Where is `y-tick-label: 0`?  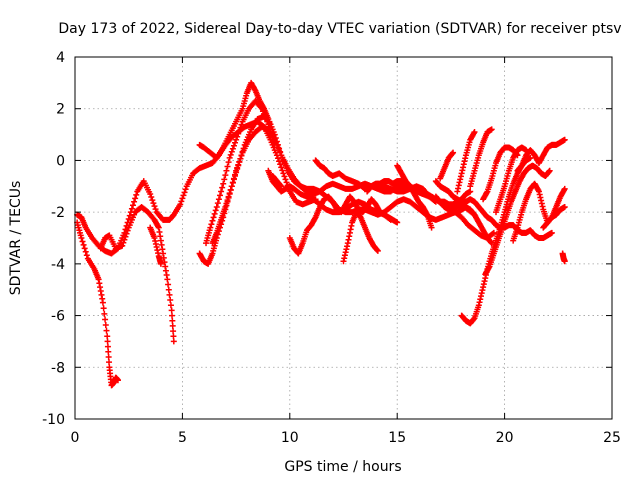
y-tick-label: 0 is located at coordinates (60, 161).